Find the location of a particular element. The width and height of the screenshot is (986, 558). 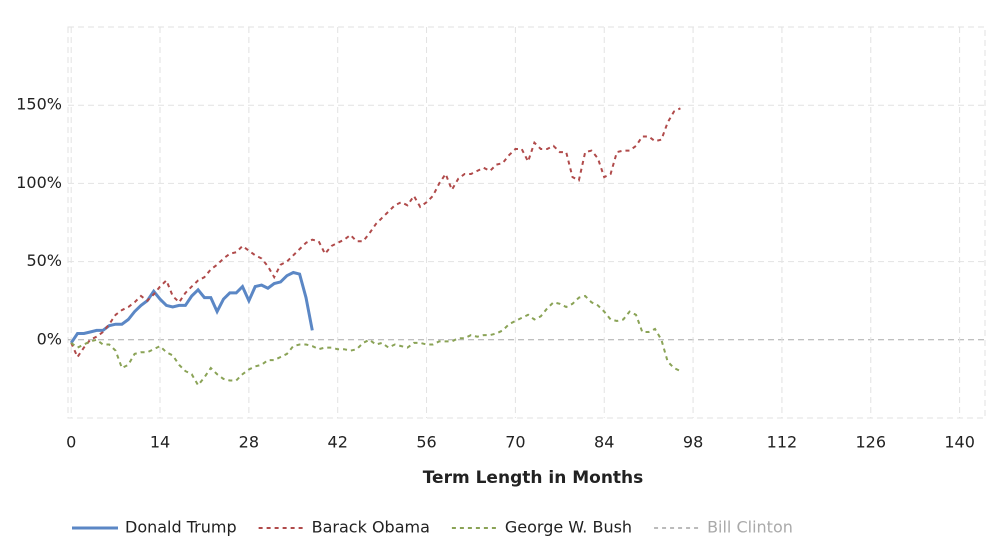

y-tick-label: 0% is located at coordinates (49, 338).